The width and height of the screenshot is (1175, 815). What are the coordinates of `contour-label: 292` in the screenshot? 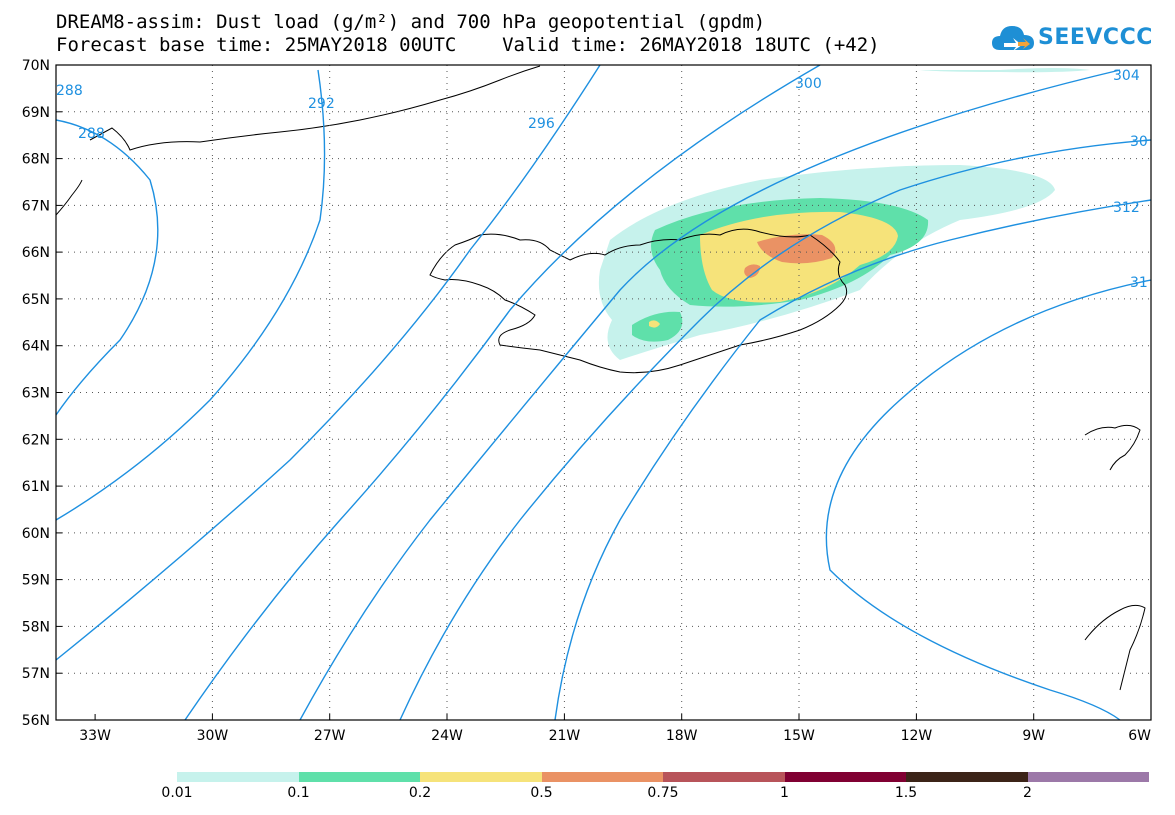 It's located at (321, 104).